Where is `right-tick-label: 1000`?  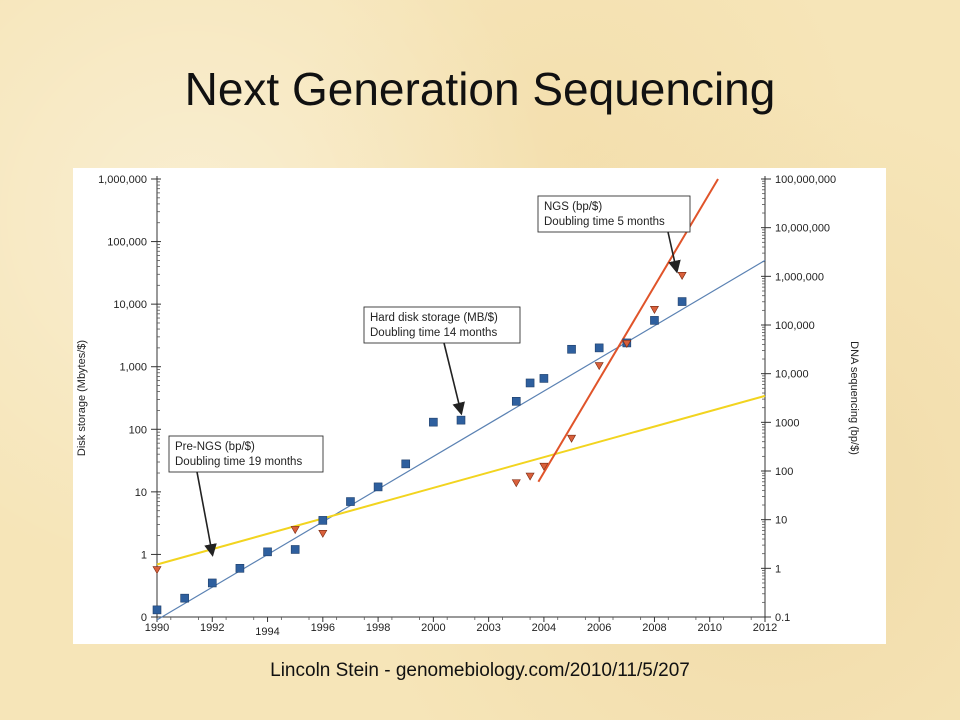 right-tick-label: 1000 is located at coordinates (787, 423).